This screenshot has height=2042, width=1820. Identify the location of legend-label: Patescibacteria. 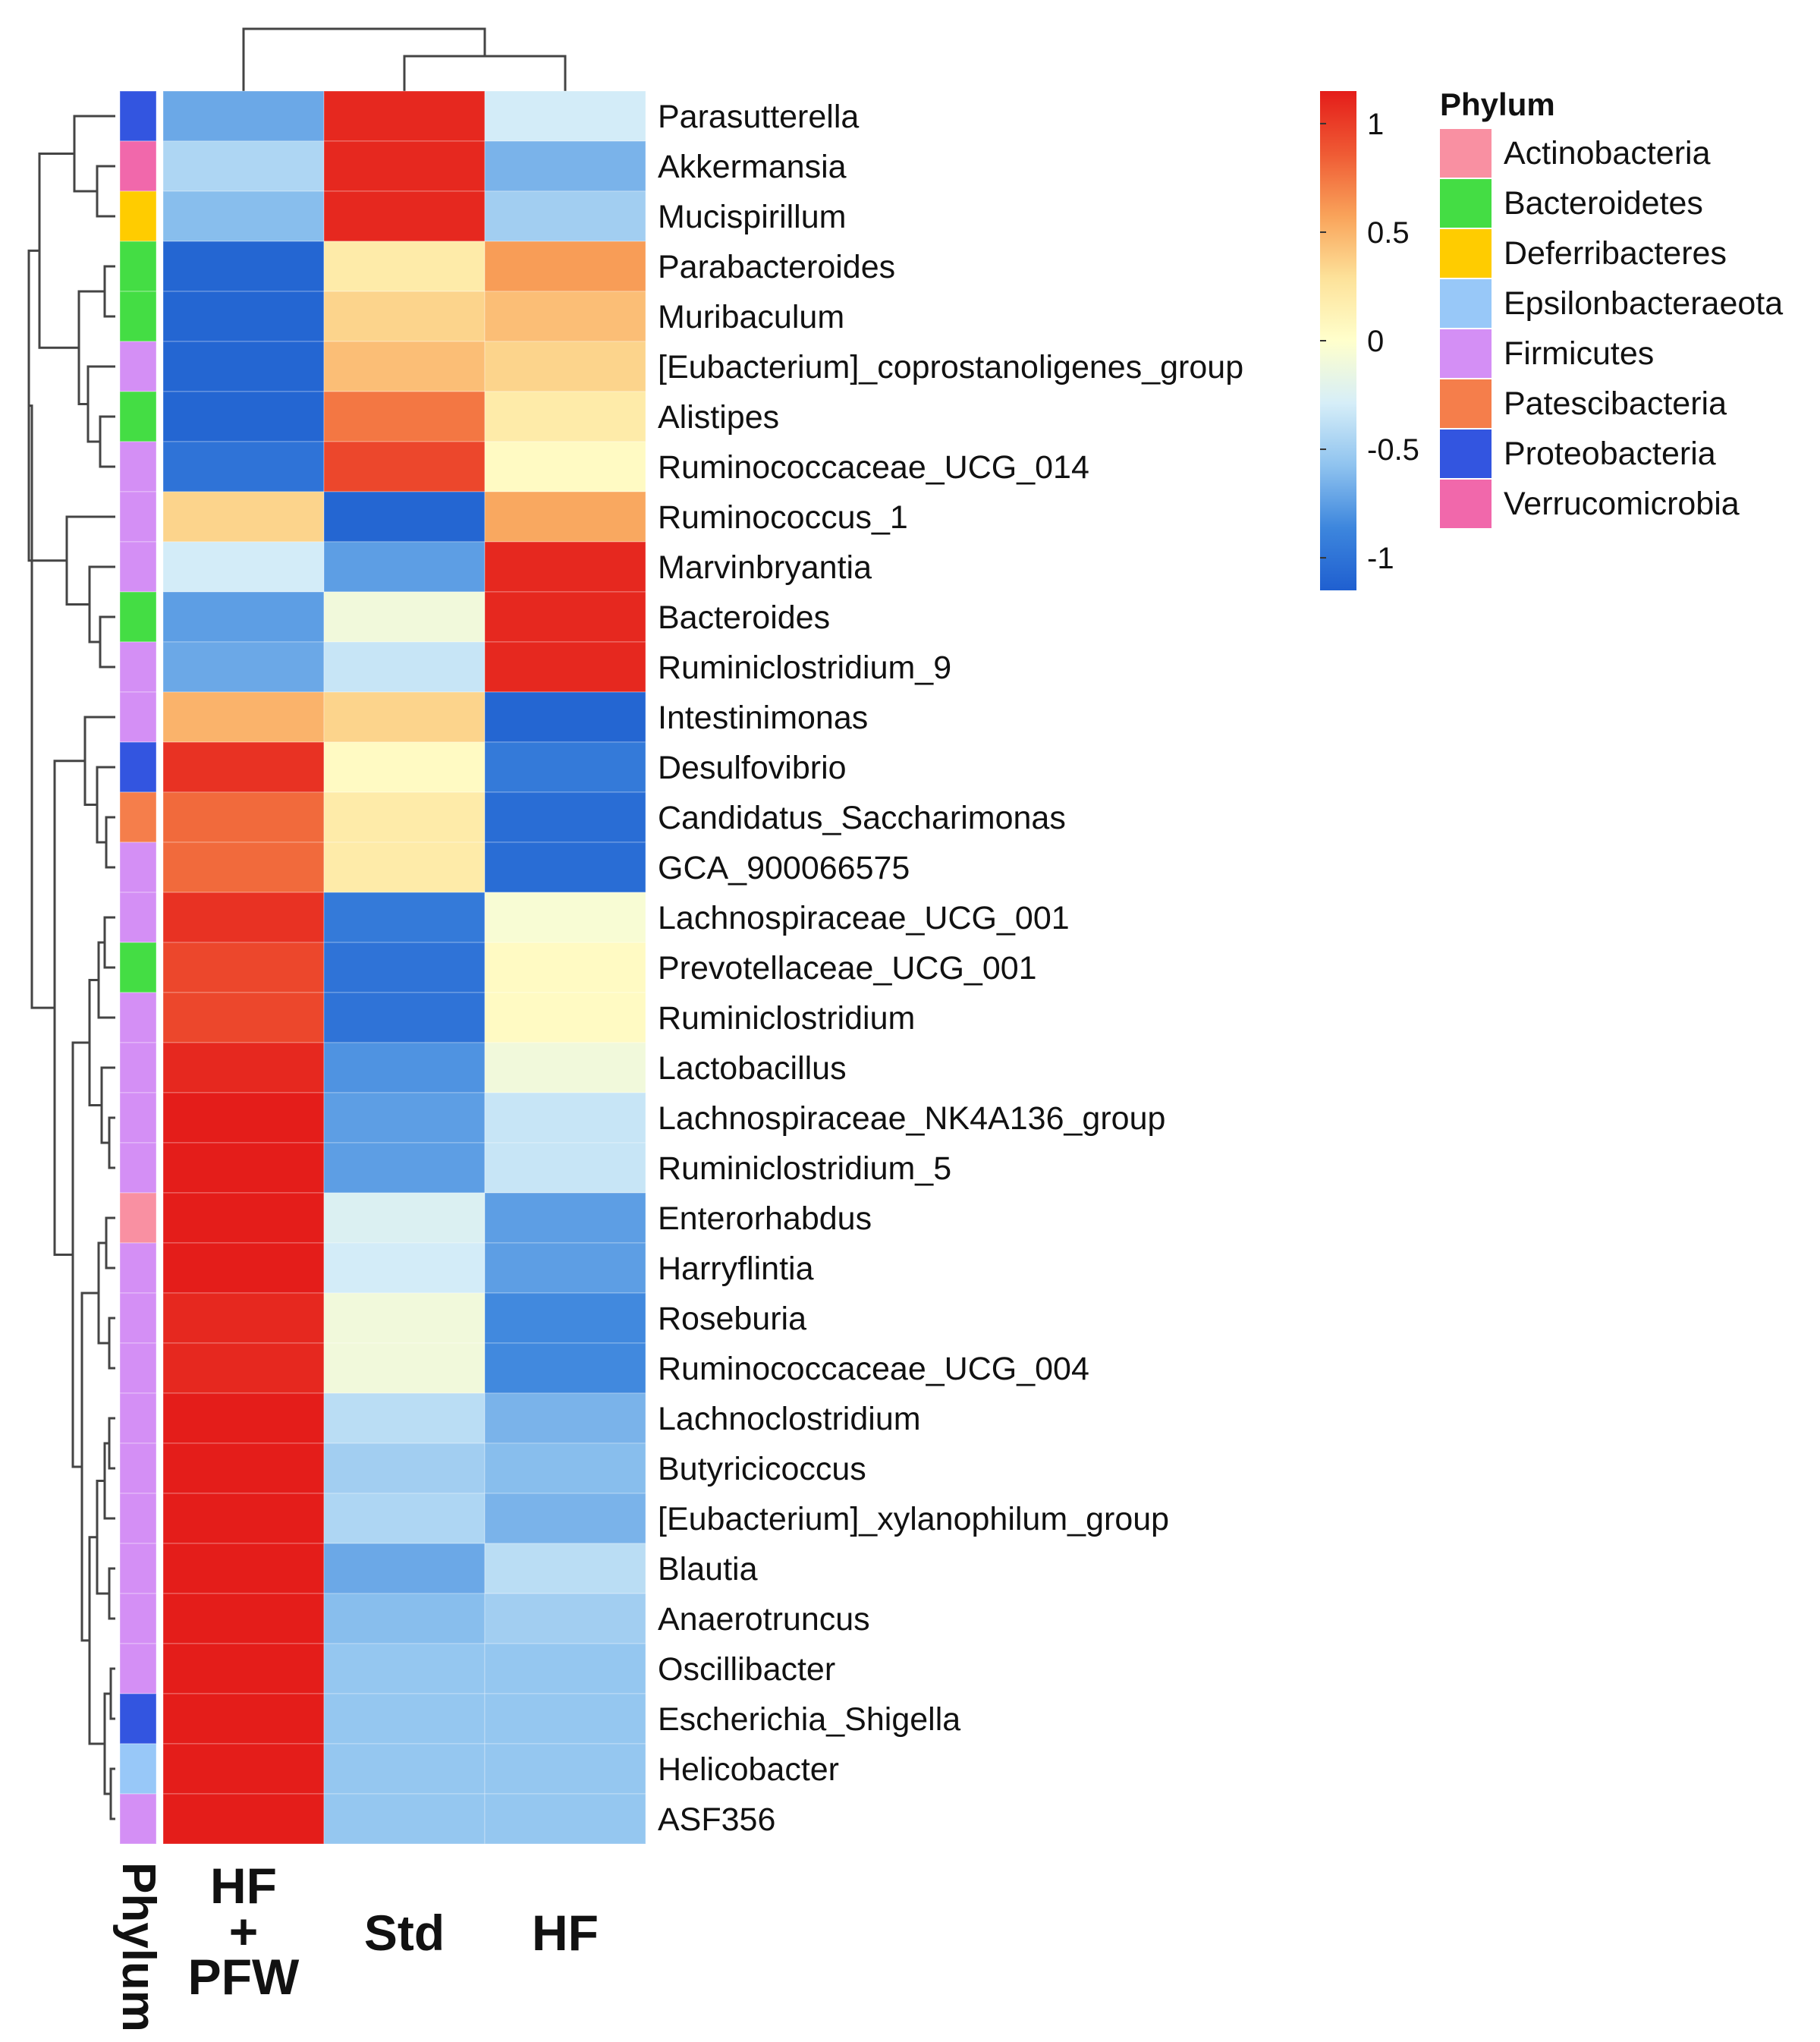
(1615, 403).